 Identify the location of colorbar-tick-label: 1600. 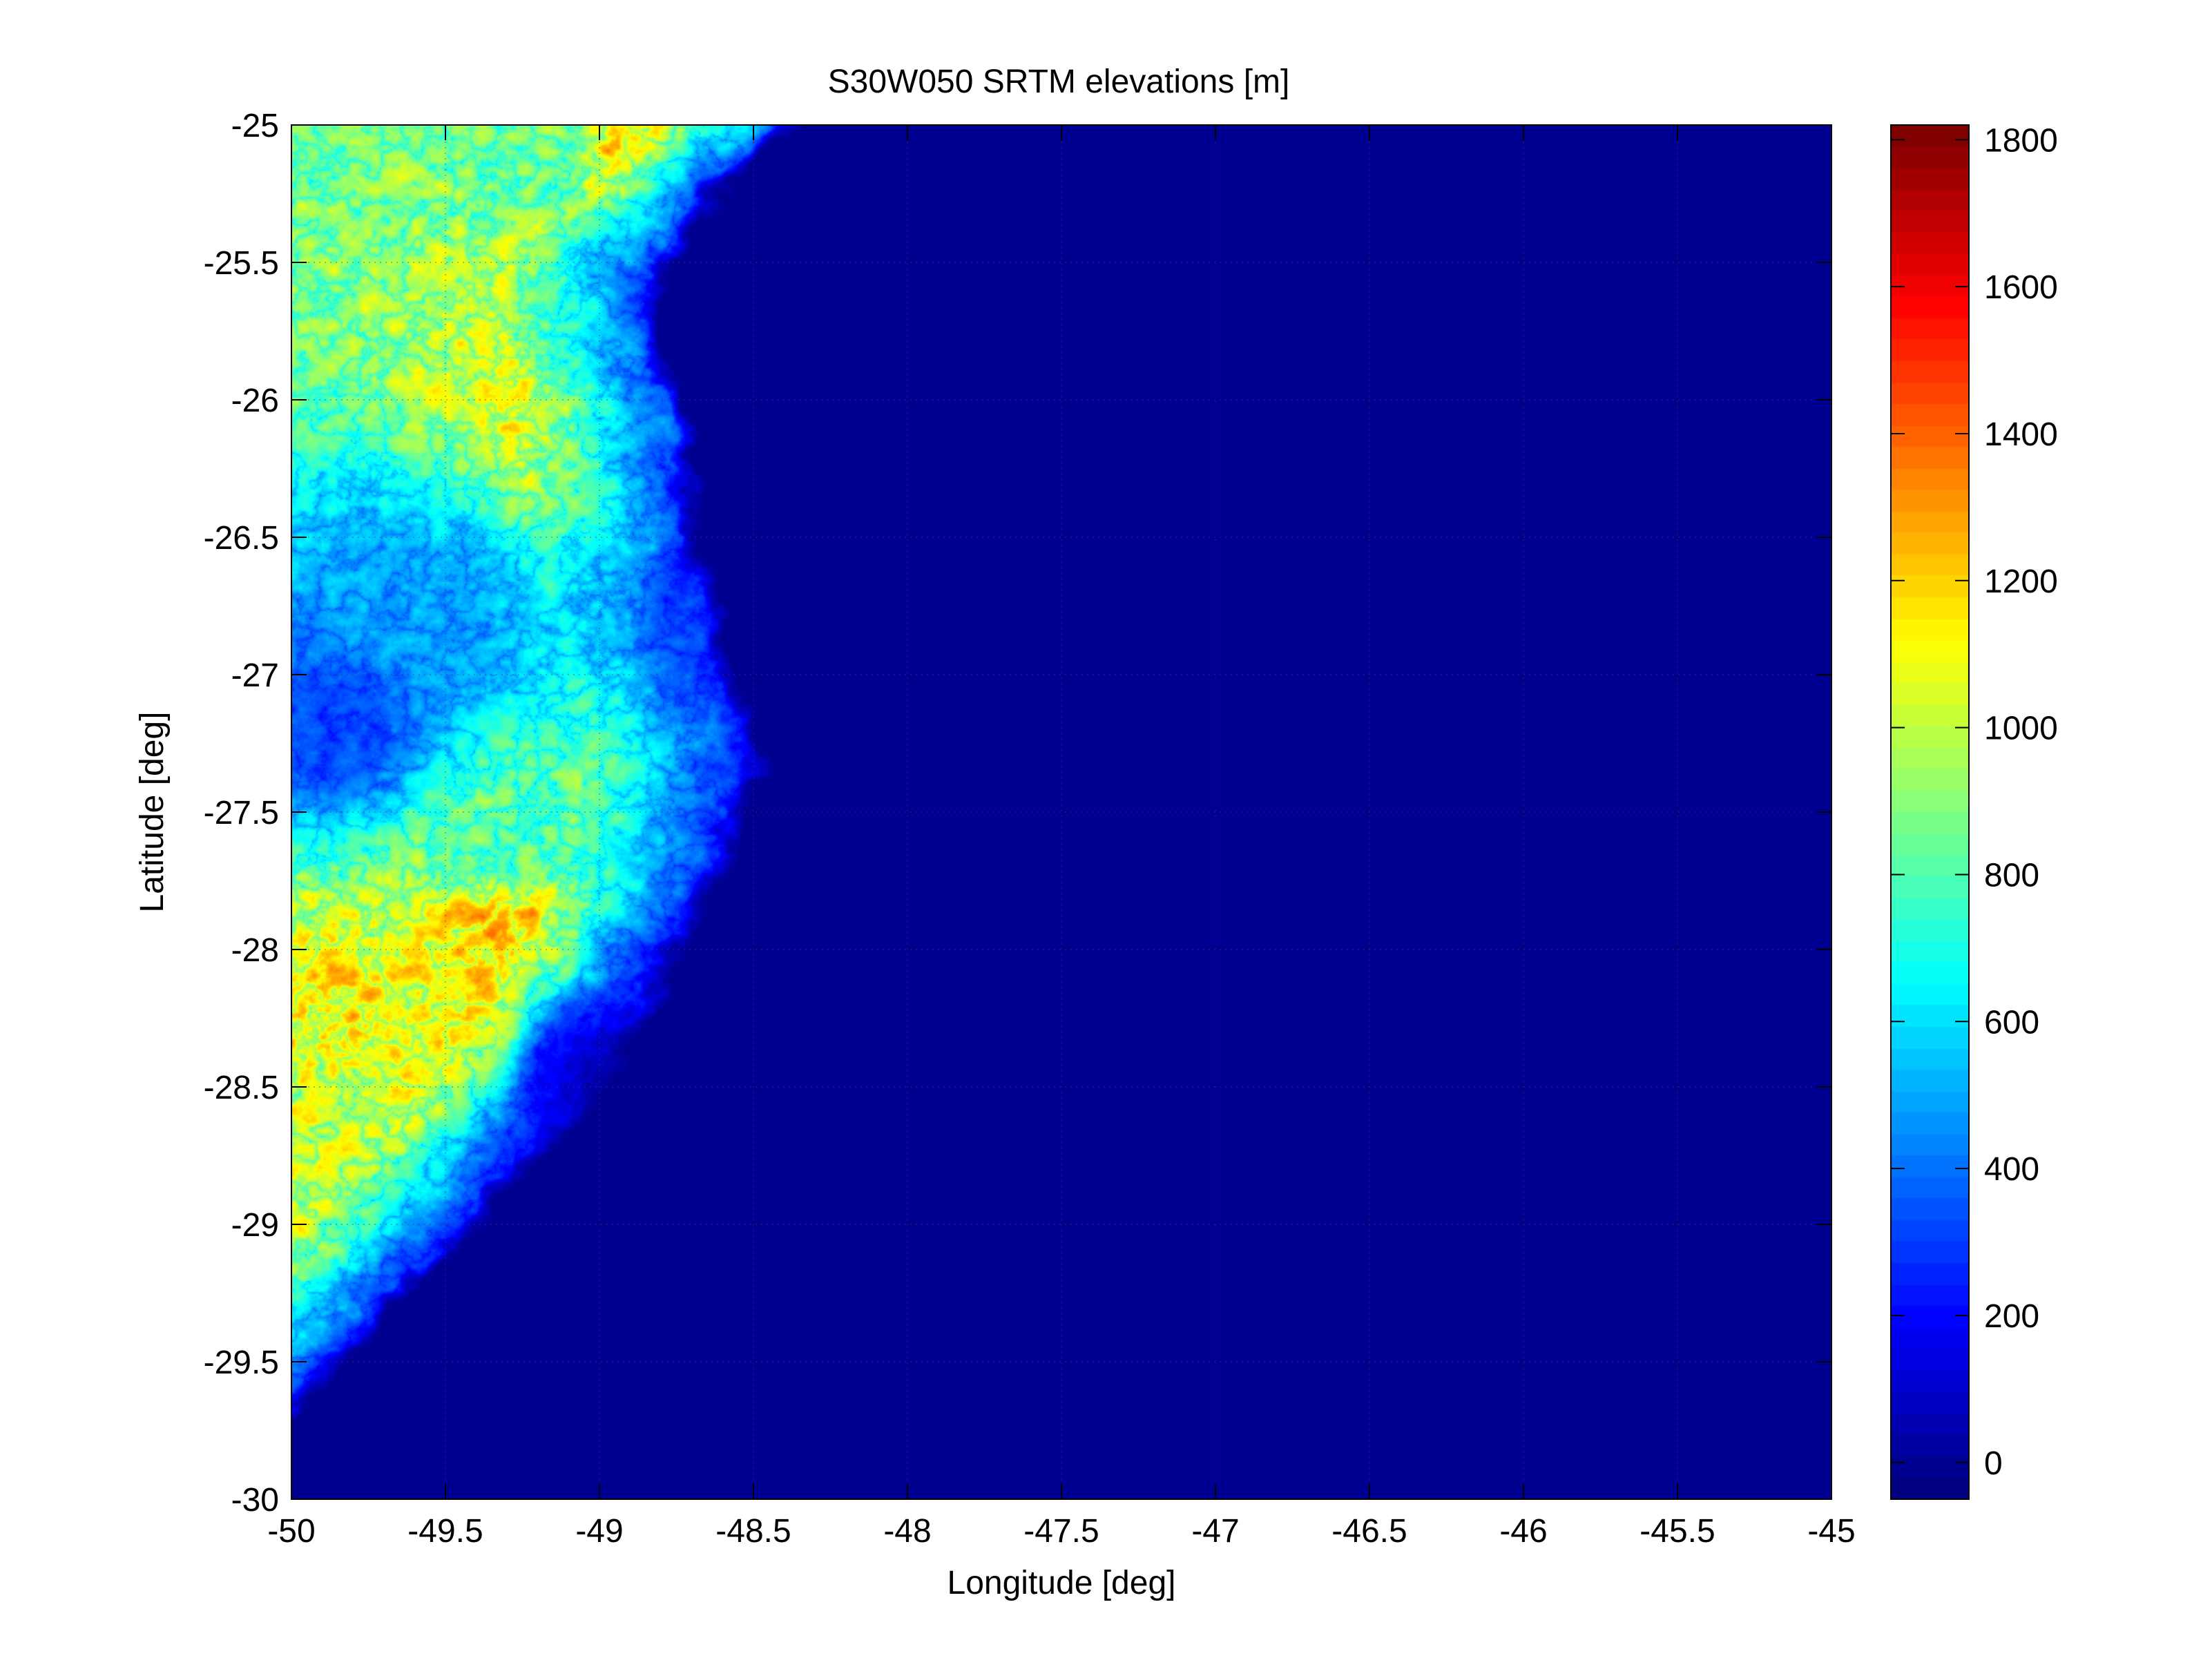
(2021, 287).